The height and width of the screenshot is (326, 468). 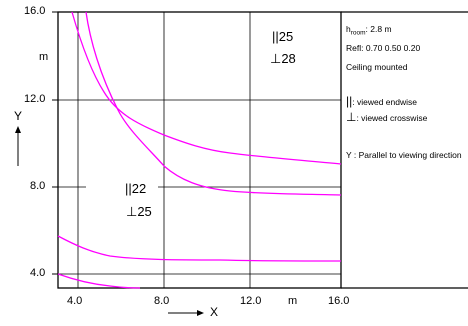 I want to click on ugr-mid-endwise: ||22, so click(x=135, y=188).